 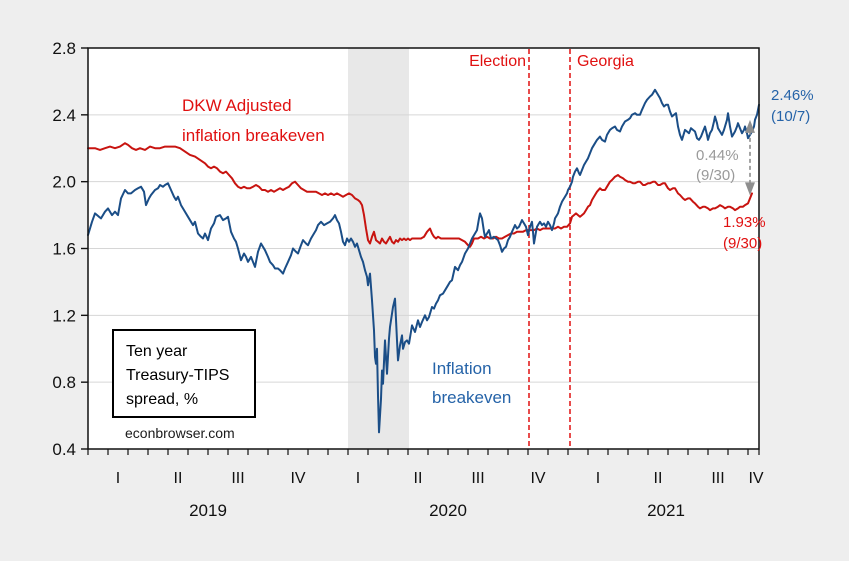 What do you see at coordinates (792, 95) in the screenshot?
I see `blue-last-value: 2.46%` at bounding box center [792, 95].